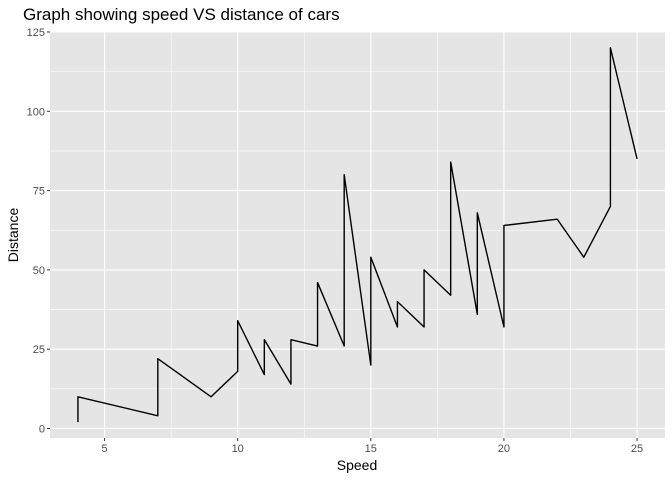 This screenshot has height=480, width=672. I want to click on y-axis-ticks: 0 25 50 75 100 125, so click(38, 231).